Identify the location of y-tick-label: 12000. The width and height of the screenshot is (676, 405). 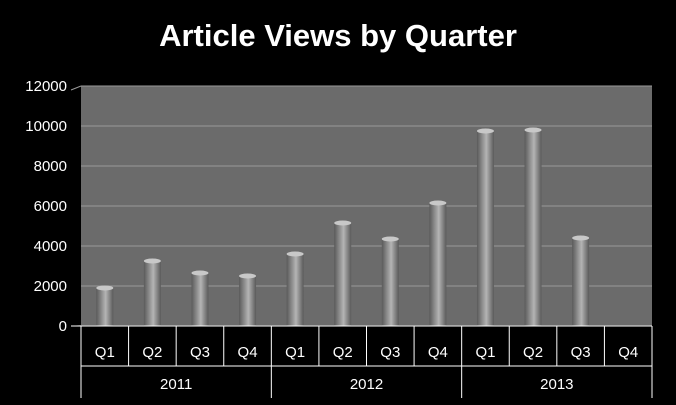
(46, 86).